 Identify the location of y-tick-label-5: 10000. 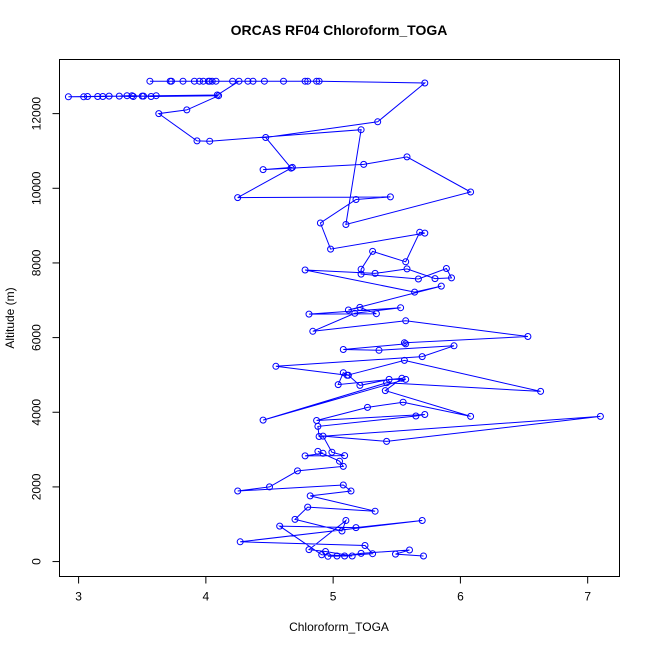
(37, 188).